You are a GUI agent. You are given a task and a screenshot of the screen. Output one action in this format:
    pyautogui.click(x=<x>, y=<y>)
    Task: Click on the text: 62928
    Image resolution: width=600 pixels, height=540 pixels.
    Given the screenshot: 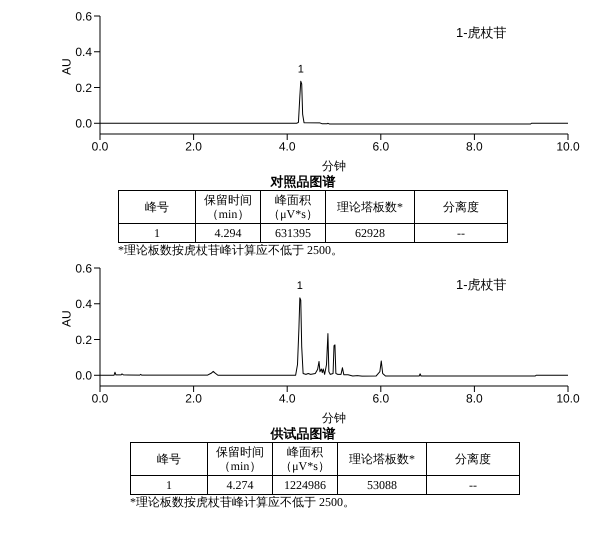 What is the action you would take?
    pyautogui.click(x=370, y=233)
    